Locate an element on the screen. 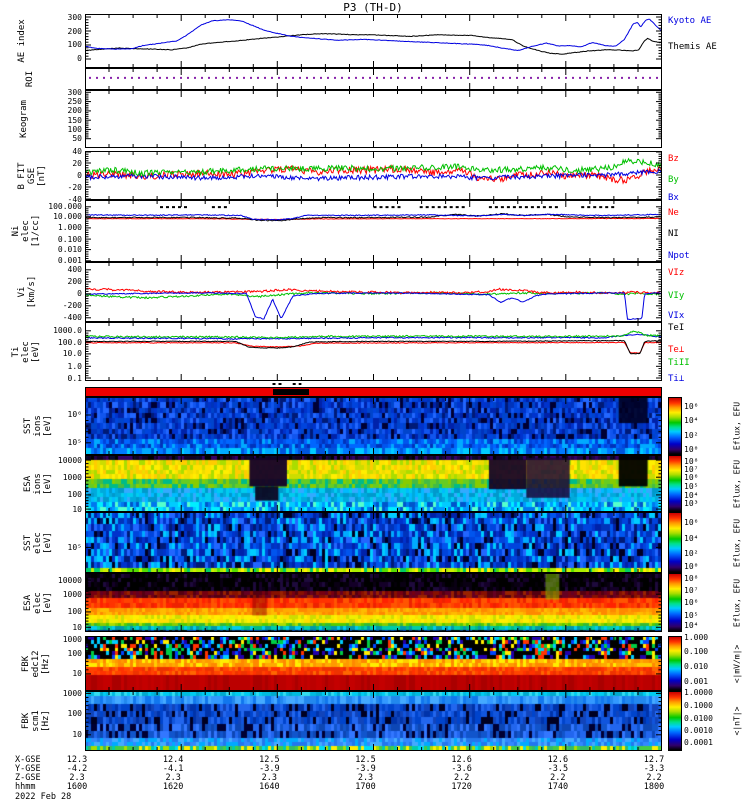 The image size is (750, 800). y-tick-label: 1000.0 is located at coordinates (67, 331).